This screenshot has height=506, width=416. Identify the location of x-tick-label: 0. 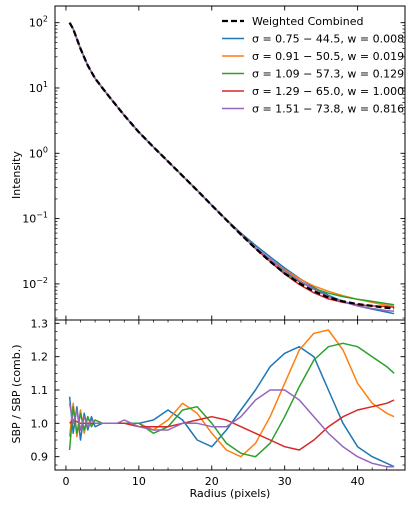
(65, 481).